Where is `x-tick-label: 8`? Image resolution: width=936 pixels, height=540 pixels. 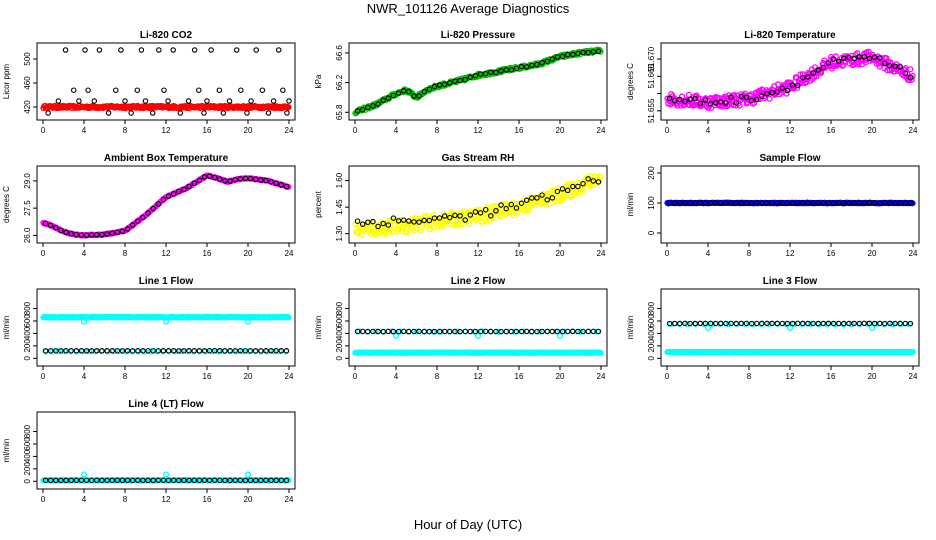 x-tick-label: 8 is located at coordinates (125, 499).